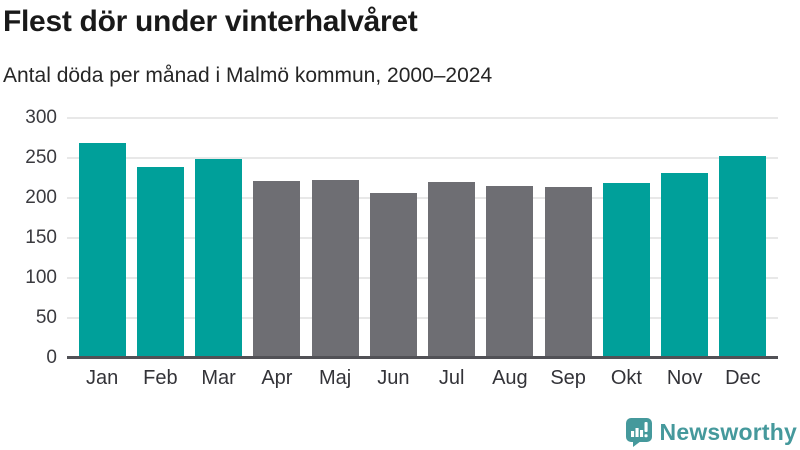 Image resolution: width=800 pixels, height=450 pixels. What do you see at coordinates (422, 378) in the screenshot?
I see `x-axis: Jan Feb Mar Apr Maj Jun Jul Aug Sep Okt Nov Dec` at bounding box center [422, 378].